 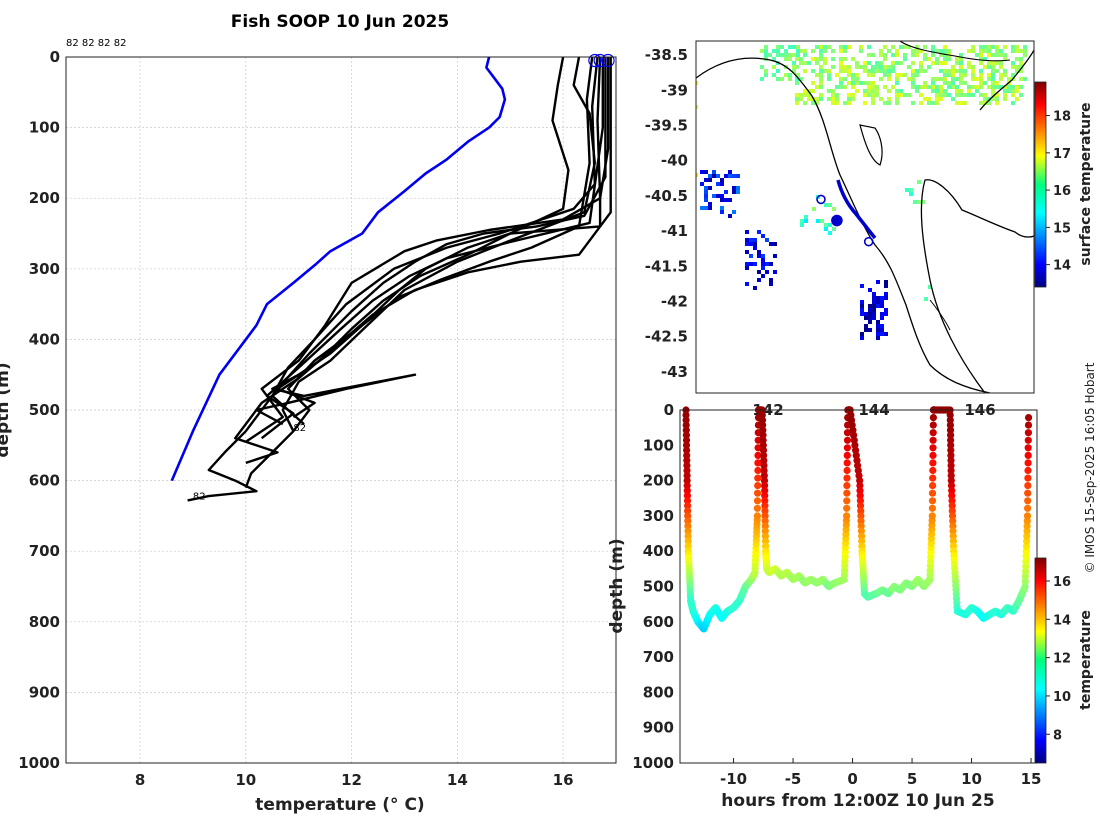 What do you see at coordinates (340, 22) in the screenshot?
I see `chart-title: Fish SOOP 10 Jun 2025` at bounding box center [340, 22].